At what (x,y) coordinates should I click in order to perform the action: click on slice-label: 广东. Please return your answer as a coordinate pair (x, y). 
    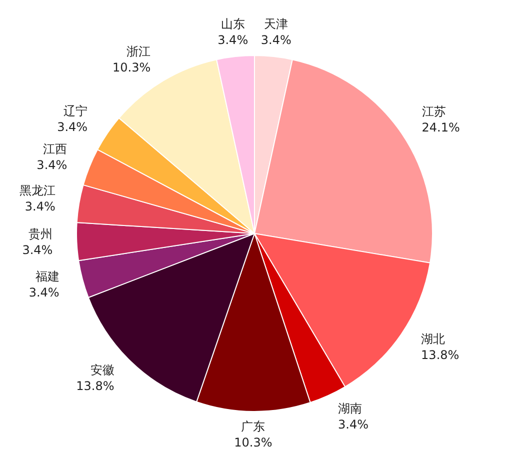
    Looking at the image, I should click on (253, 427).